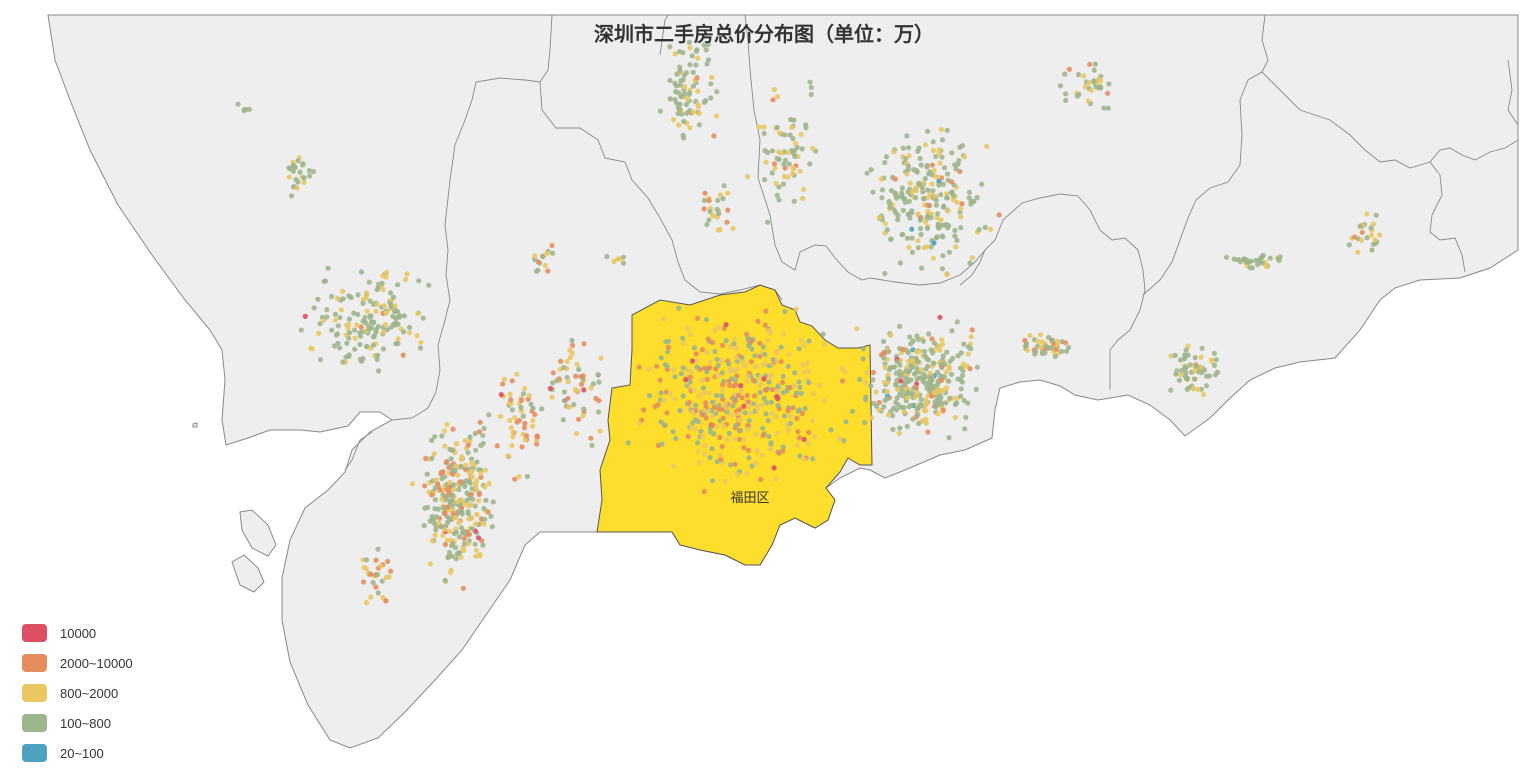  I want to click on legend-item-800-2000: 800~2000, so click(77, 693).